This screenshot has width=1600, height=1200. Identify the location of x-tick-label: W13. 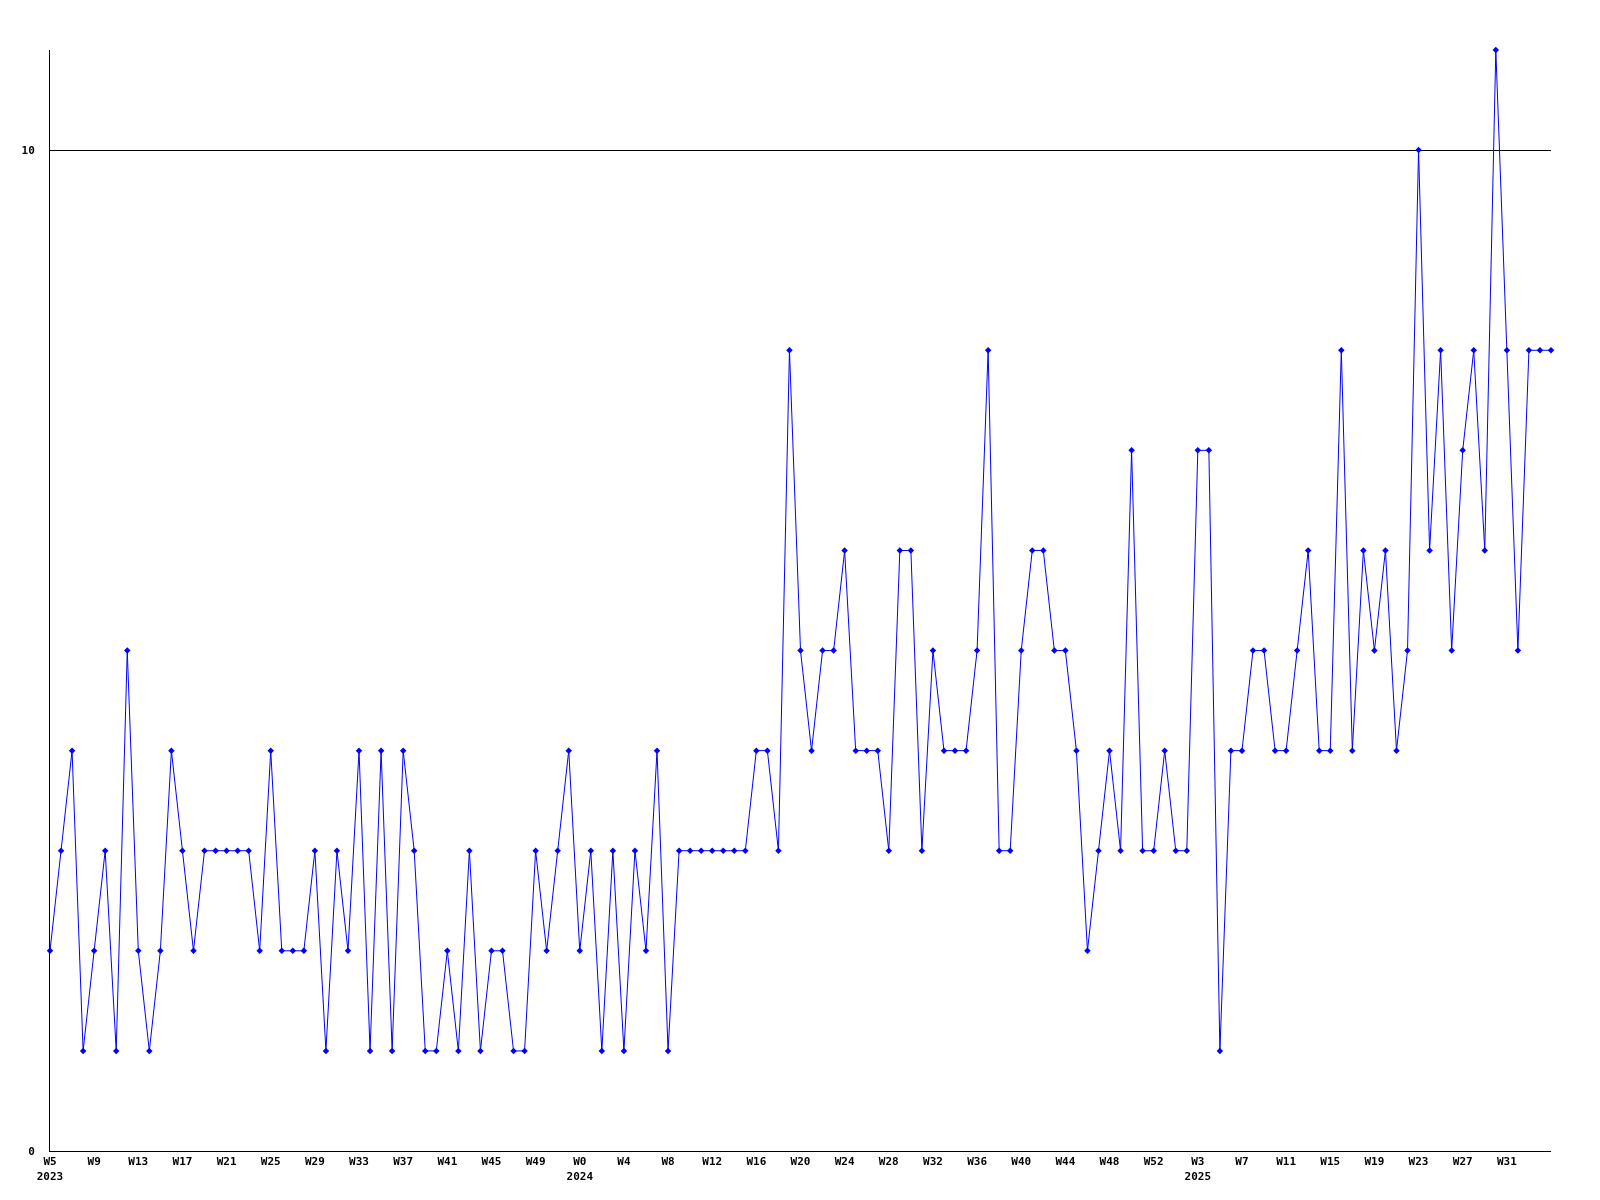
(138, 1162).